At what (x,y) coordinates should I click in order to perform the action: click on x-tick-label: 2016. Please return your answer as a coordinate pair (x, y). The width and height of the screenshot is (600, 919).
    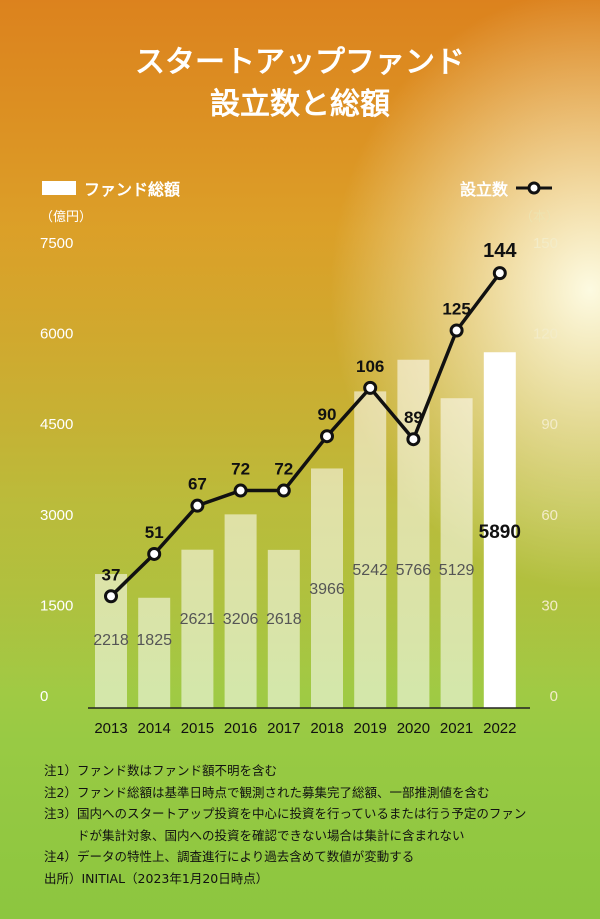
    Looking at the image, I should click on (240, 728).